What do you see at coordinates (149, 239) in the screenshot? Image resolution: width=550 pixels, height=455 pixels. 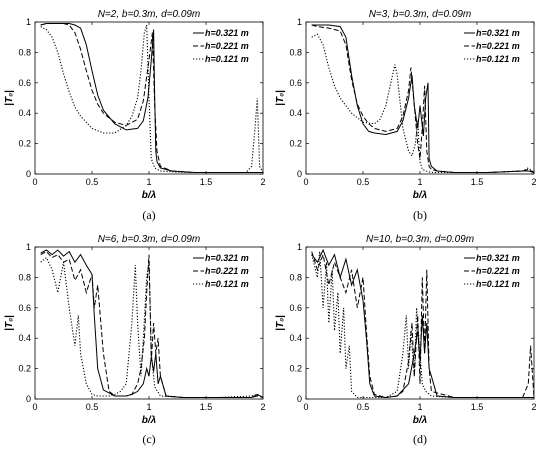 I see `chart-title: N=6, b=0.3m, d=0.09m` at bounding box center [149, 239].